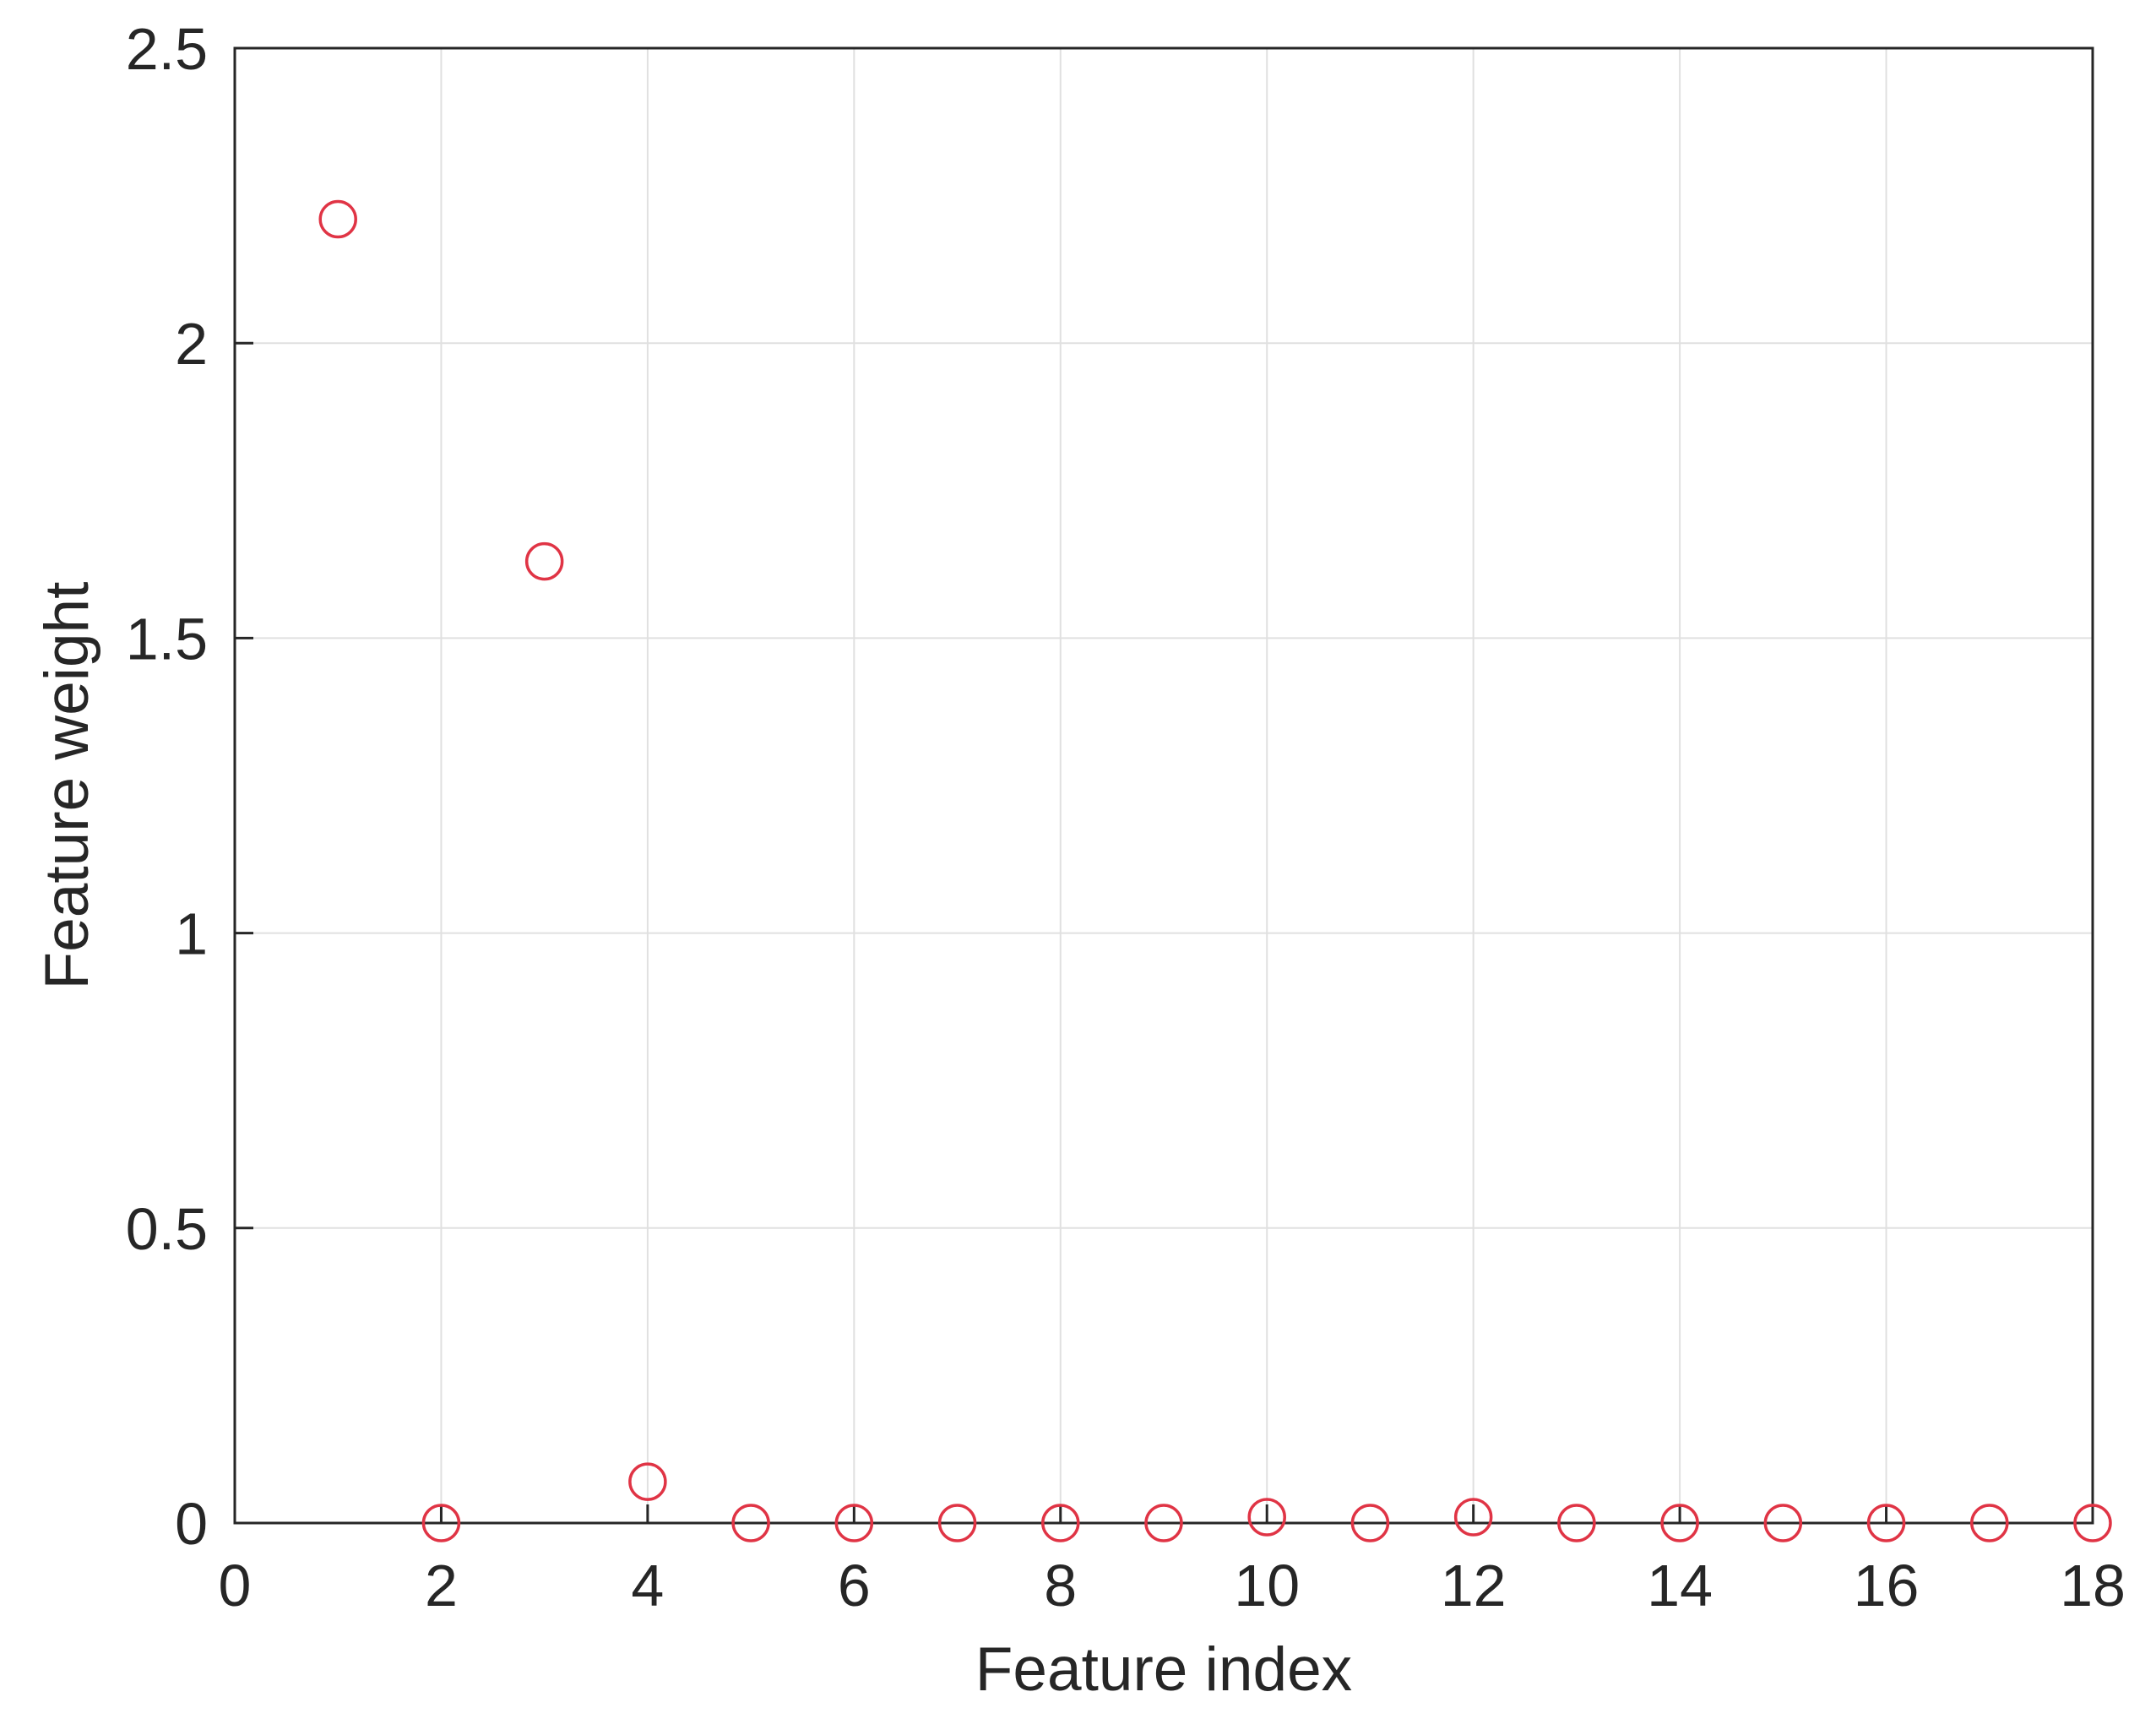 This screenshot has width=2156, height=1719. Describe the element at coordinates (647, 1585) in the screenshot. I see `x-tick-label: 4` at that location.